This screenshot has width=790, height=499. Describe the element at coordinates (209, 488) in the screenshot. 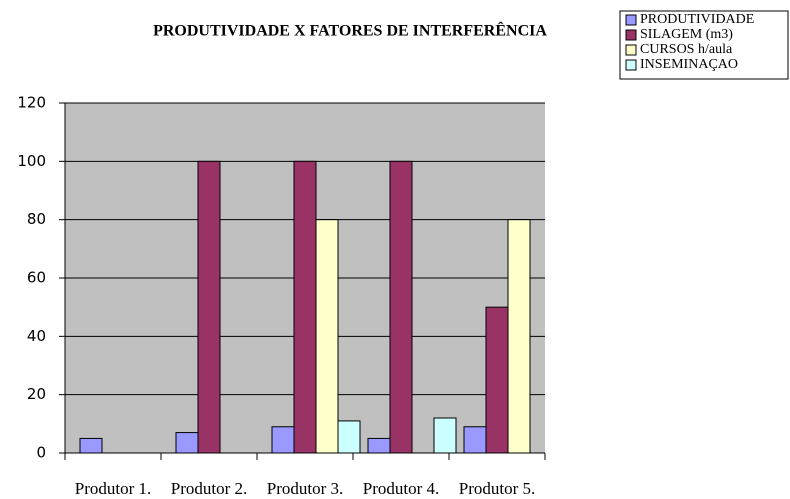

I see `x-tick-label: Produtor 2.` at that location.